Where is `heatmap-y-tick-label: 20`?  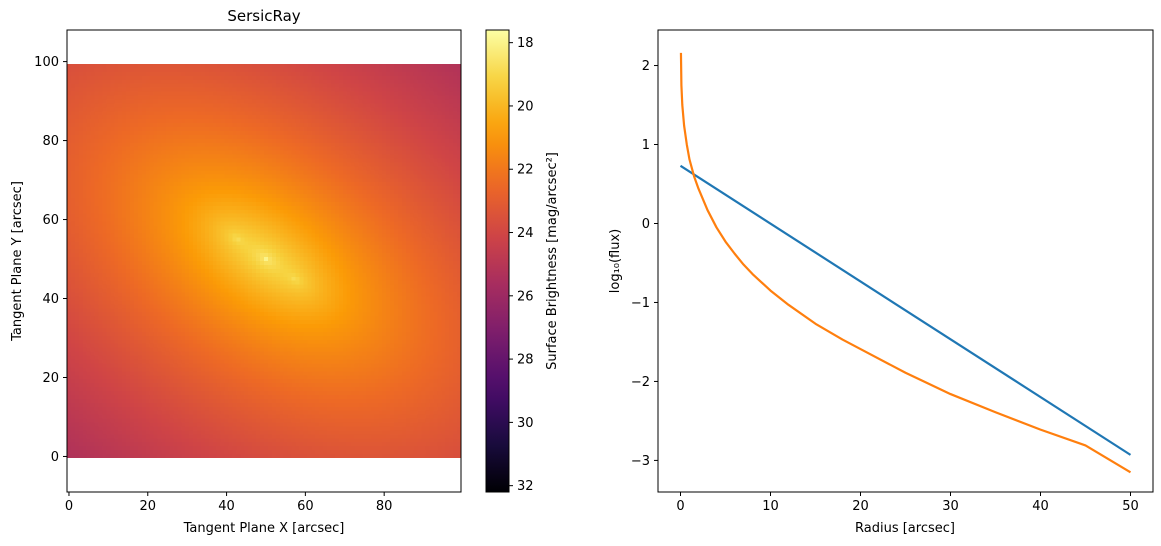 heatmap-y-tick-label: 20 is located at coordinates (50, 378).